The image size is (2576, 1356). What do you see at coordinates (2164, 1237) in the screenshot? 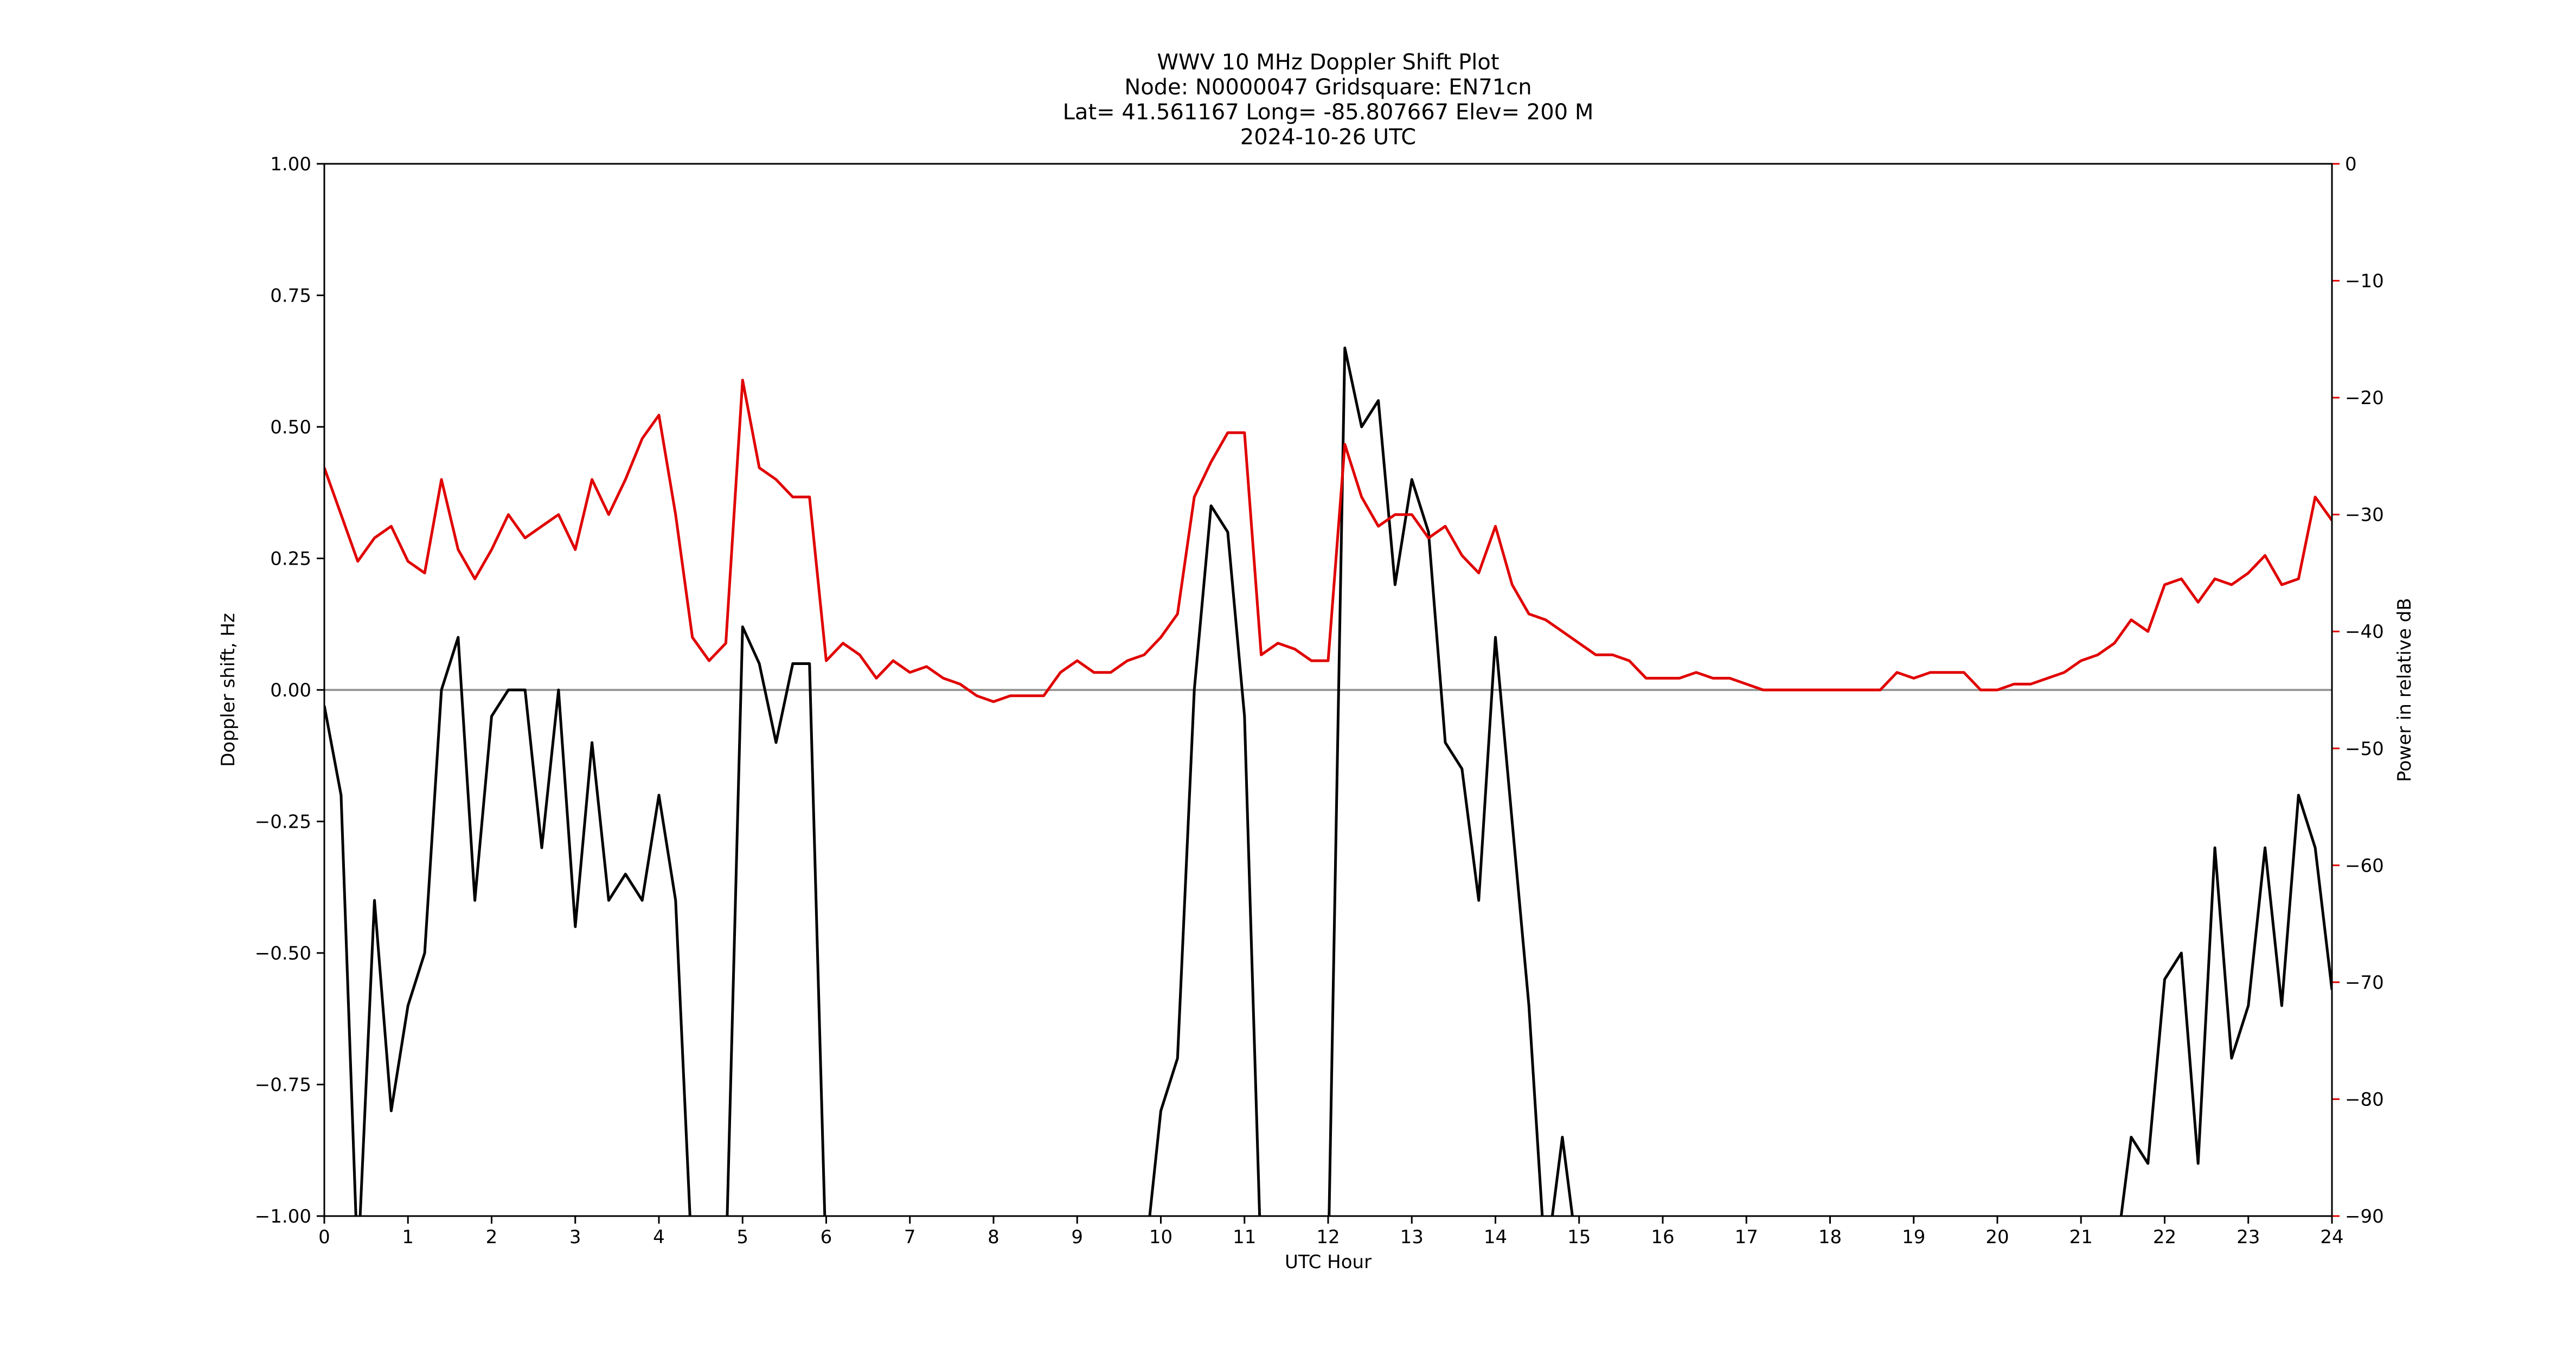
I see `x-tick-label: 22` at bounding box center [2164, 1237].